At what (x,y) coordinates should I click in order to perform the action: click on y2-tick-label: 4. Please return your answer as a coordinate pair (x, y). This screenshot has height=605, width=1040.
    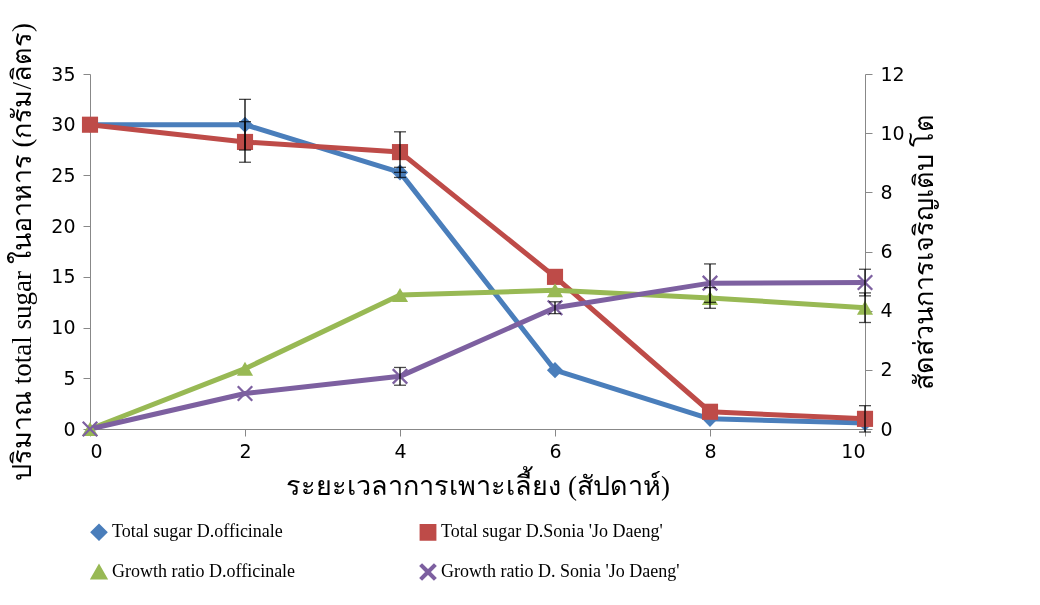
    Looking at the image, I should click on (886, 310).